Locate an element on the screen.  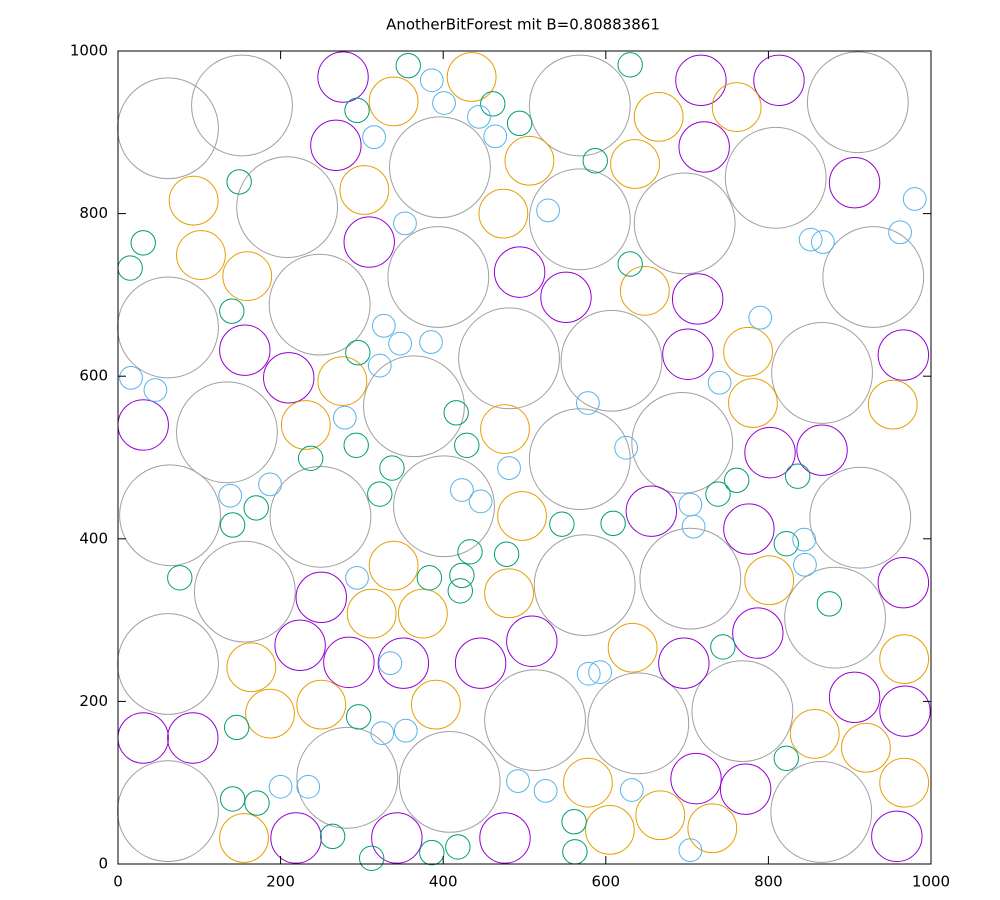
y-tick-label: 800 is located at coordinates (93, 213).